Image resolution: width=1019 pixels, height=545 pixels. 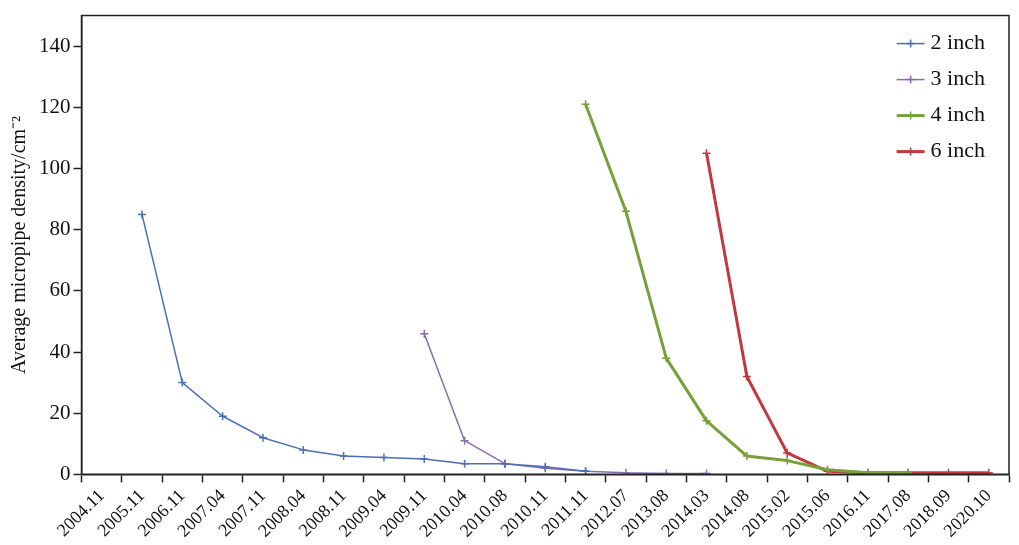 I want to click on legend-label: 6 inch, so click(x=958, y=150).